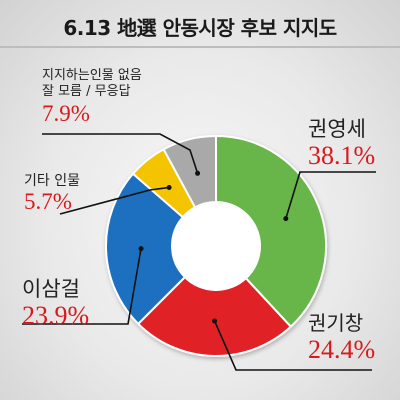 The width and height of the screenshot is (400, 400). I want to click on label-no-support-line1: 지지하는인물 없음, so click(92, 75).